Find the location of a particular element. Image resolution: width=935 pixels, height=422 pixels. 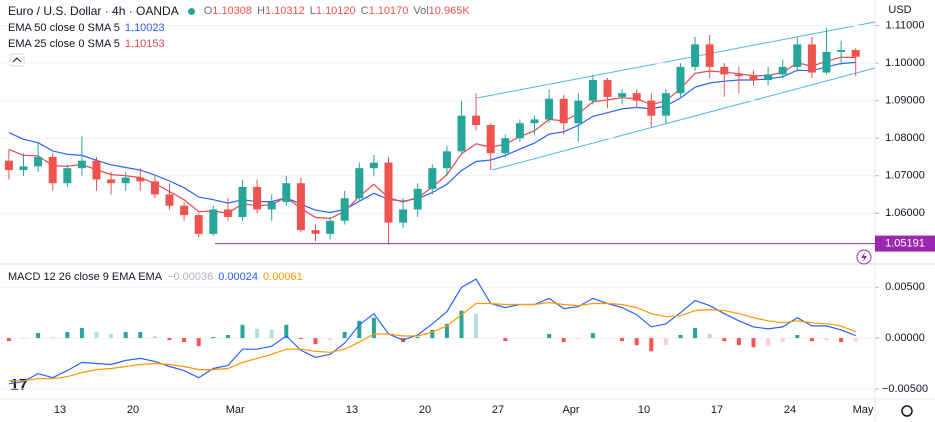

price-label: 1.05191 is located at coordinates (905, 243).